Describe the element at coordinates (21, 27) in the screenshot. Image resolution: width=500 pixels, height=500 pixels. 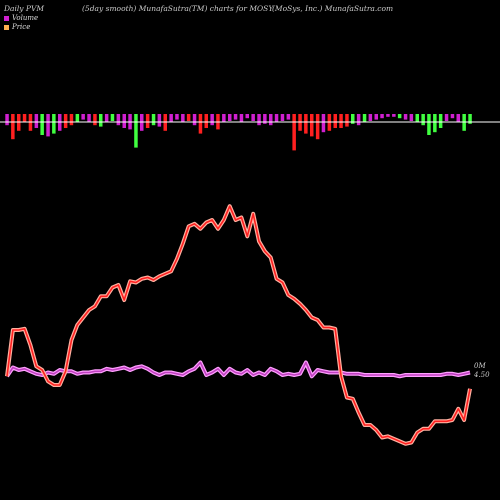
I see `legend-price-label: Price` at that location.